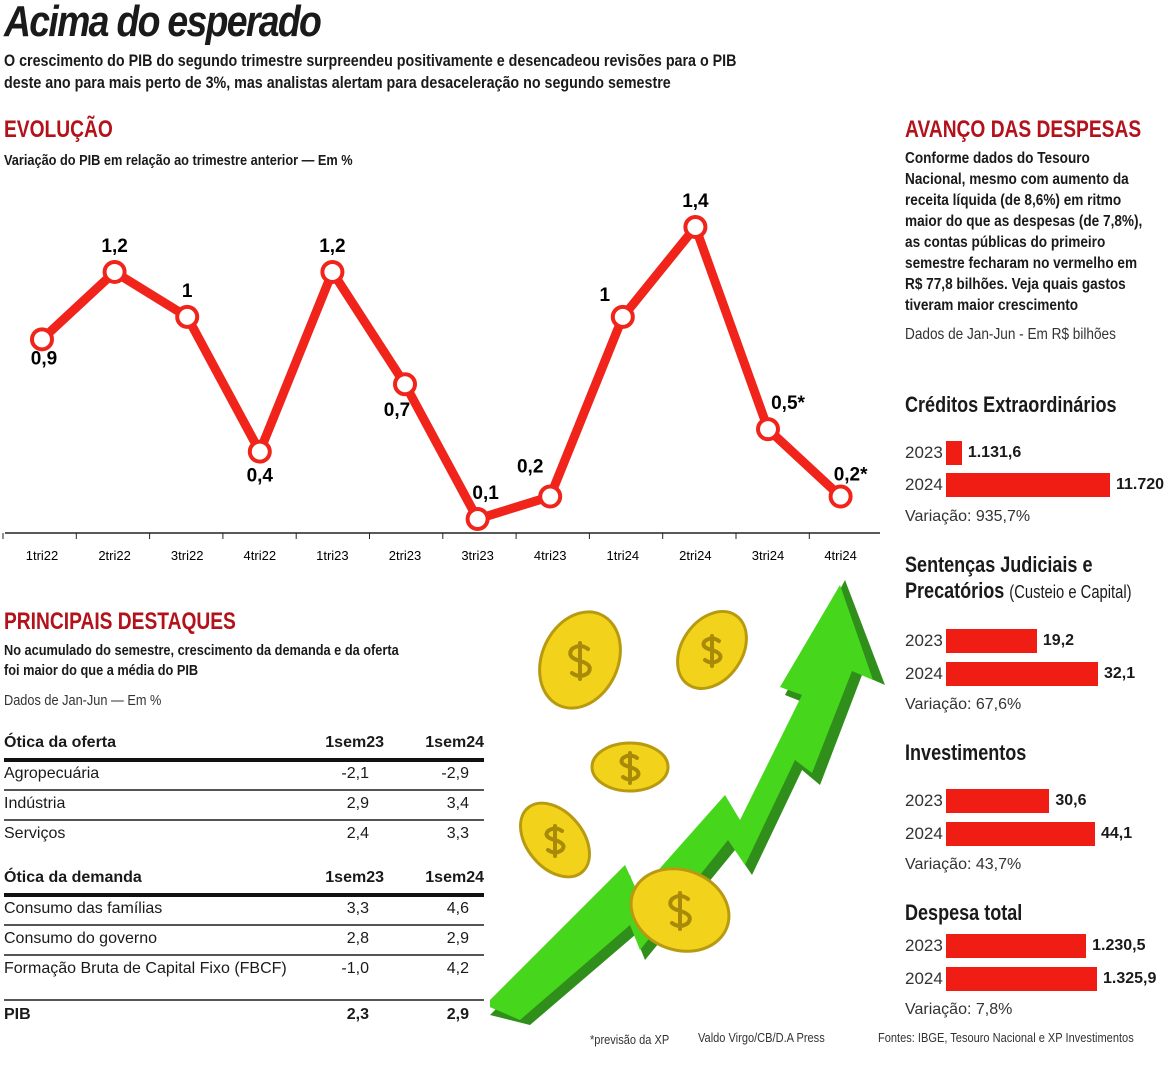  Describe the element at coordinates (260, 555) in the screenshot. I see `x-tick-label: 4tri22` at that location.